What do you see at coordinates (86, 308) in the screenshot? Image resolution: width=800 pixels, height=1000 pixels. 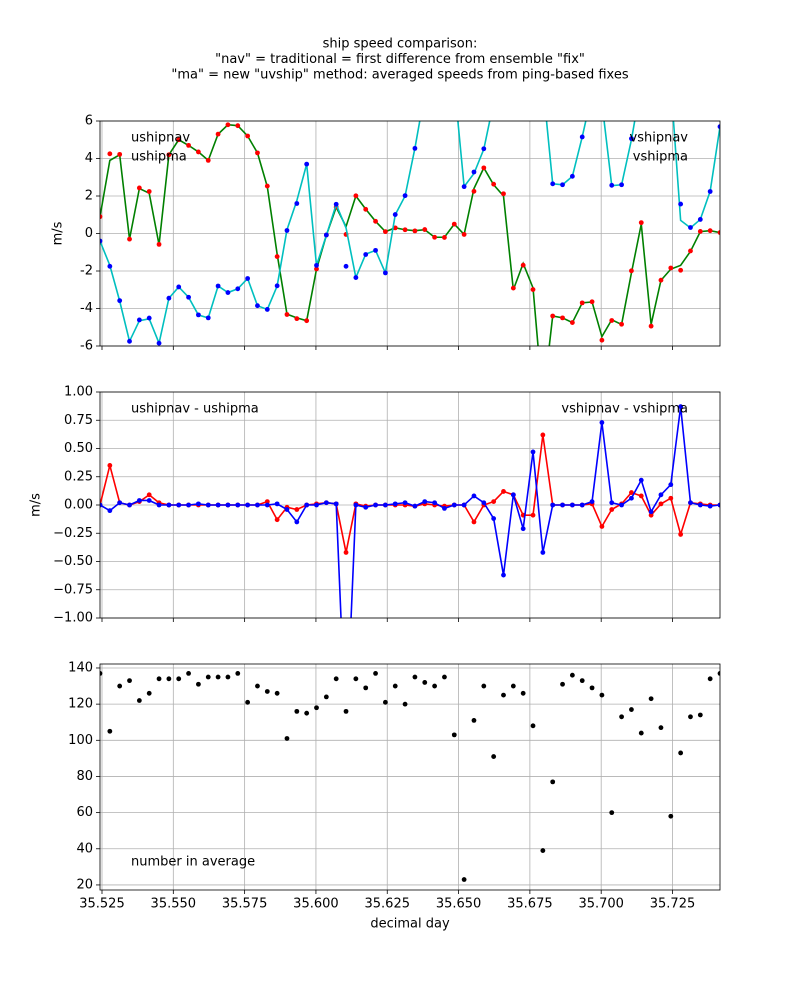 I see `y-tick-label: -4` at bounding box center [86, 308].